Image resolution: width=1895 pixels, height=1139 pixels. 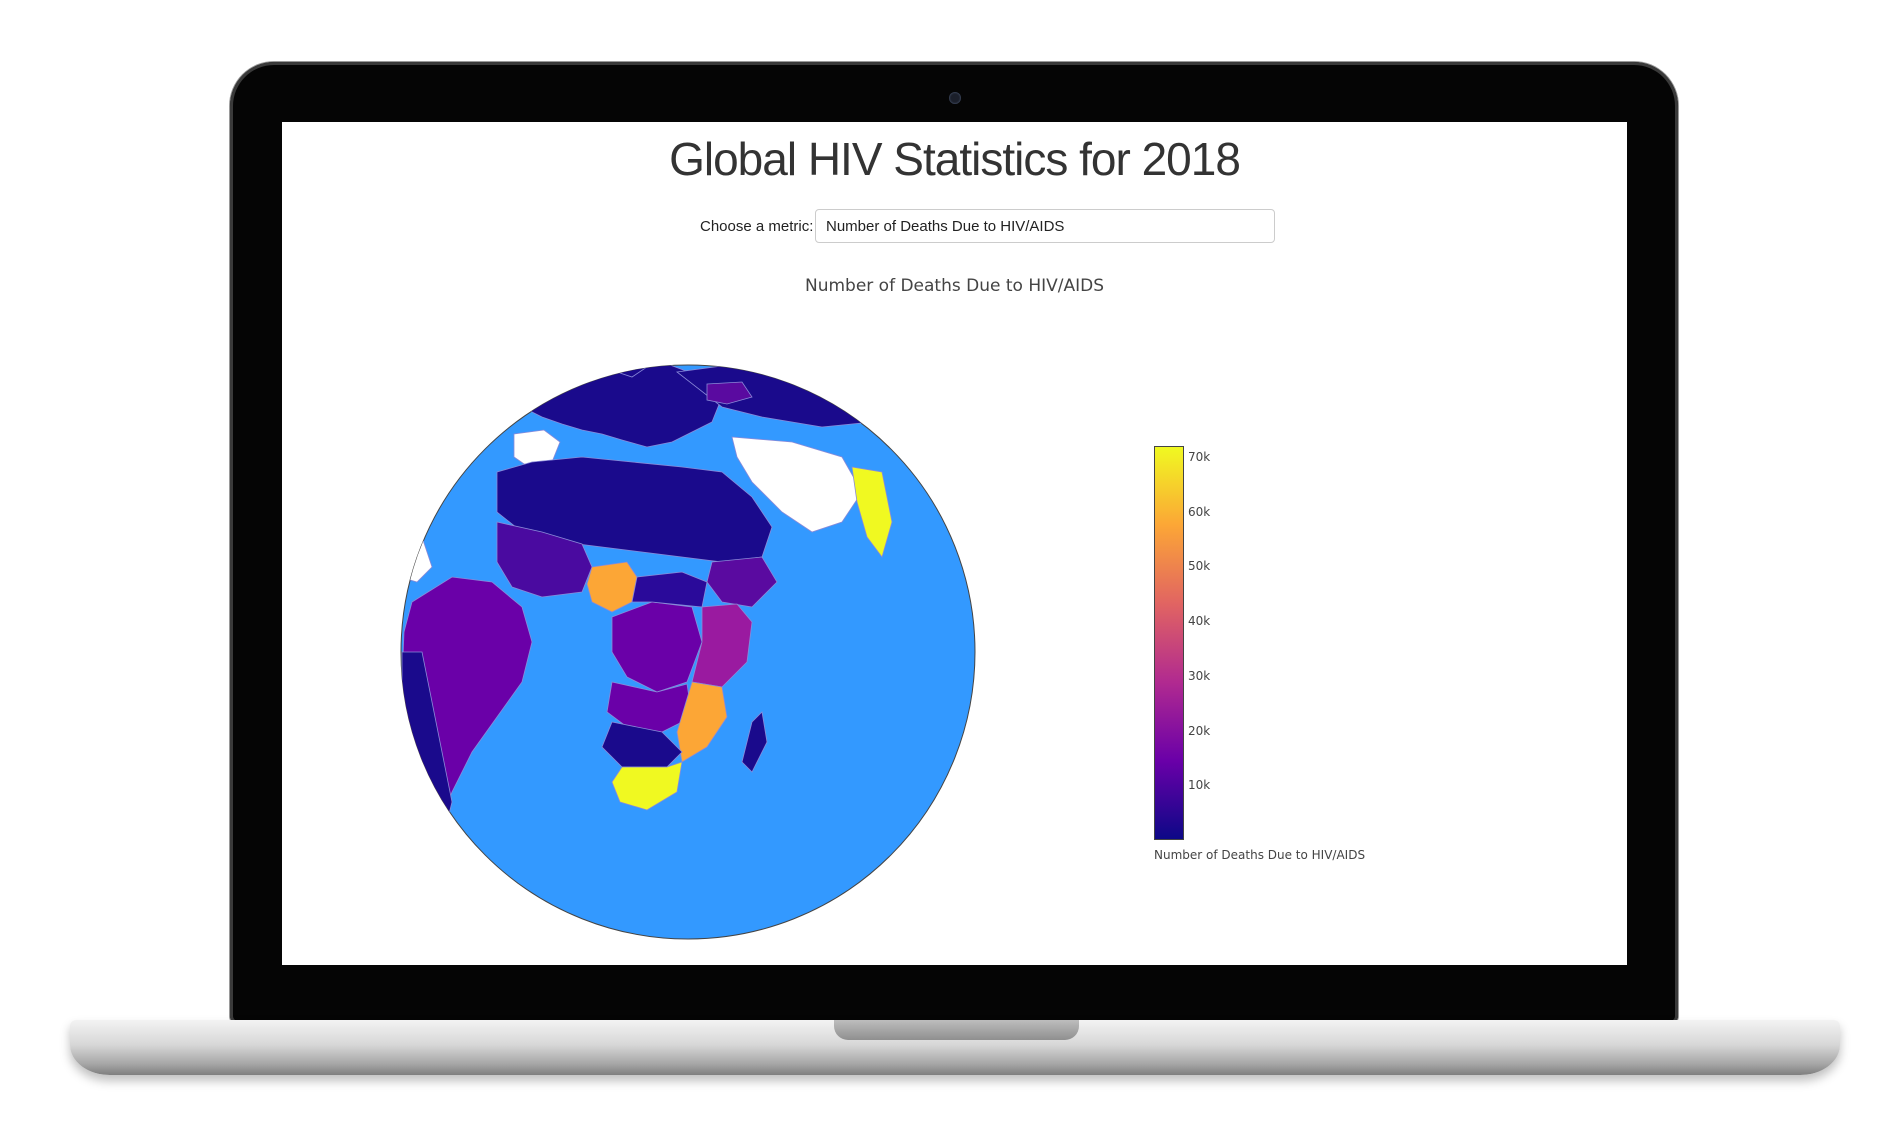 I want to click on colorbar-title: Number of Deaths Due to HIV/AIDS, so click(x=1260, y=855).